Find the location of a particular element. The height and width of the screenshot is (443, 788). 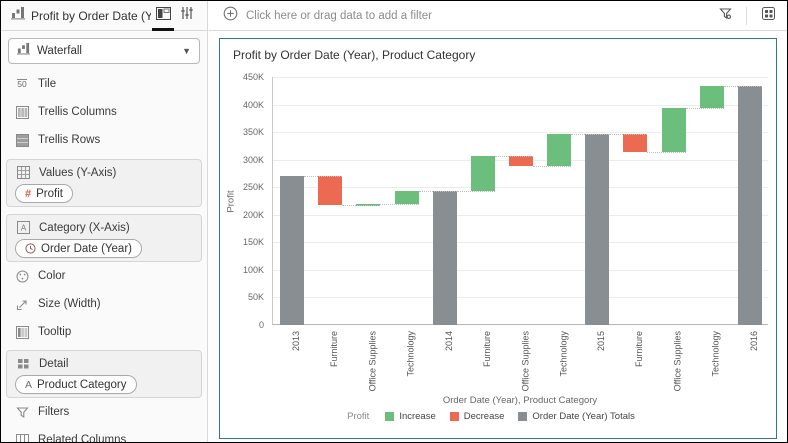

y-tick-label: 150K is located at coordinates (253, 242).